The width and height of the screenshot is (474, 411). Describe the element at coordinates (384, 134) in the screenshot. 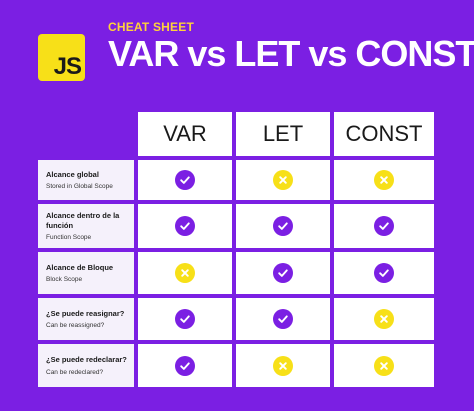

I see `column-header-const: CONST` at that location.